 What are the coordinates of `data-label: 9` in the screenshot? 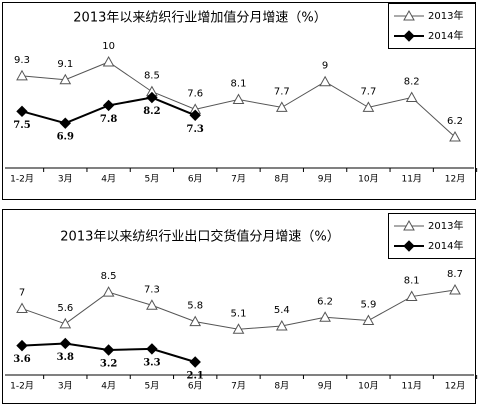 It's located at (325, 66).